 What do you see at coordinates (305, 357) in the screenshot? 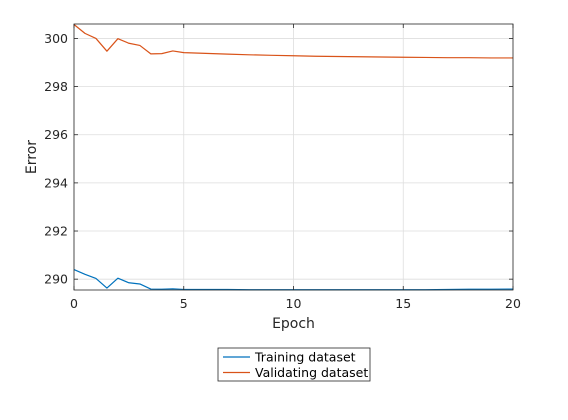
I see `legend-label-training: Training dataset` at bounding box center [305, 357].